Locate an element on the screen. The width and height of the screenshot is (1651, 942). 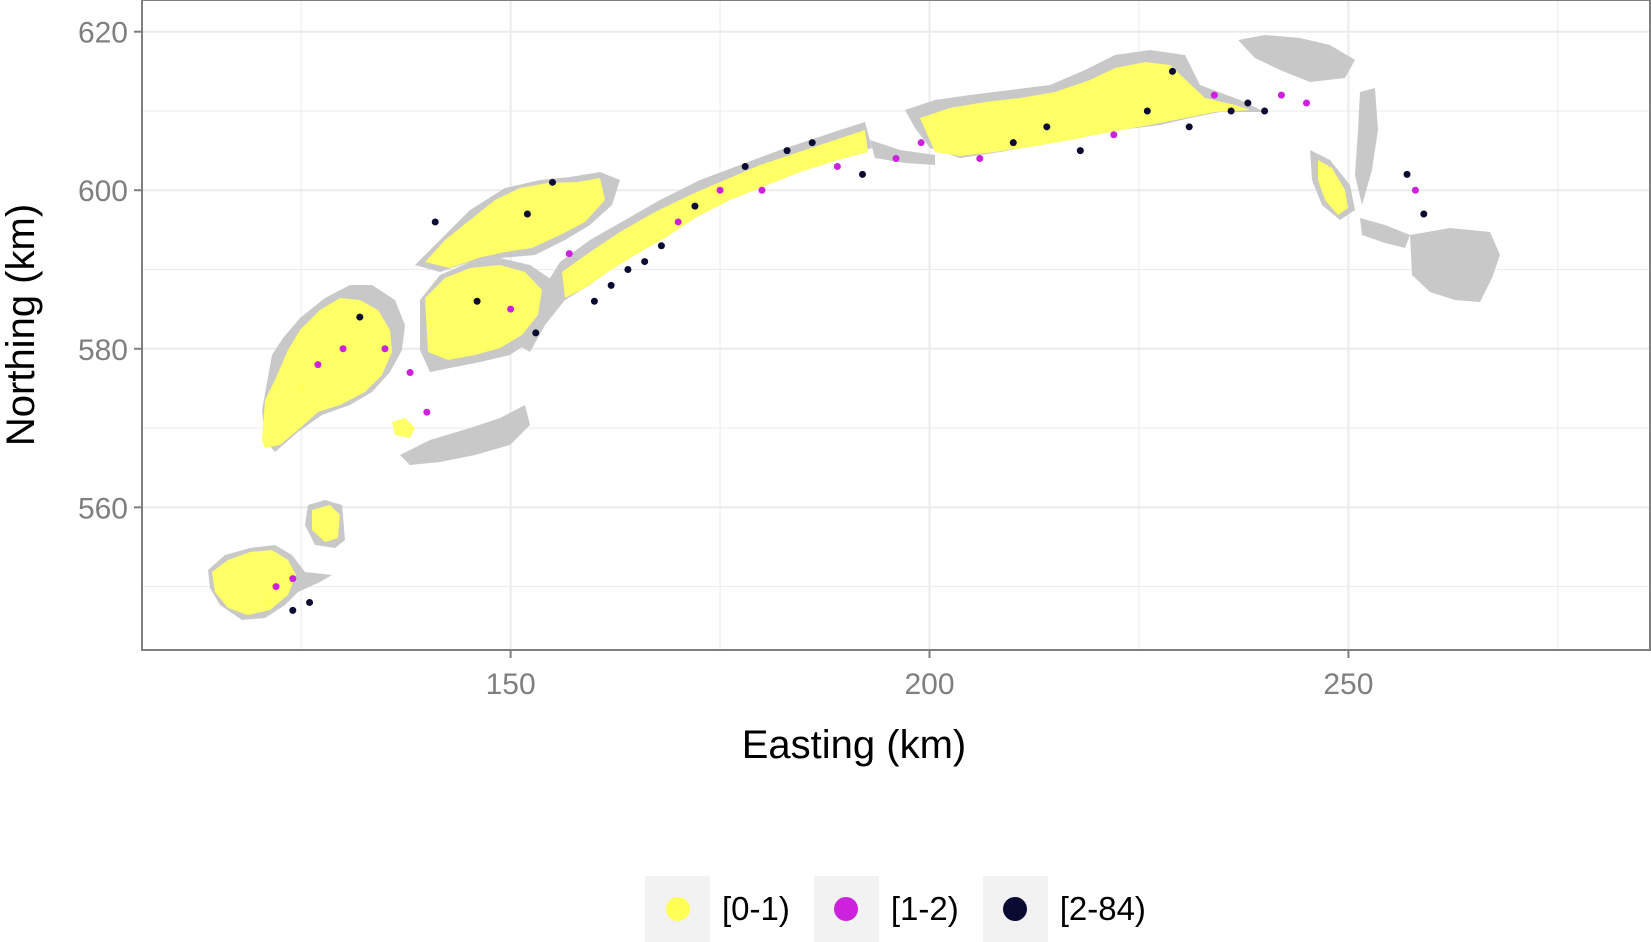
fill-west-island is located at coordinates (327, 373).